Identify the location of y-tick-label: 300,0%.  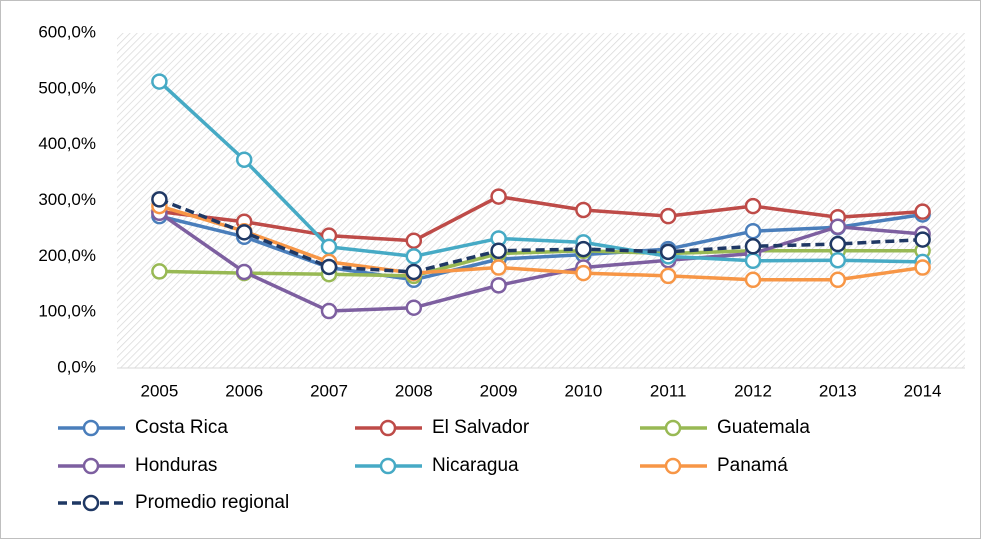
(67, 199).